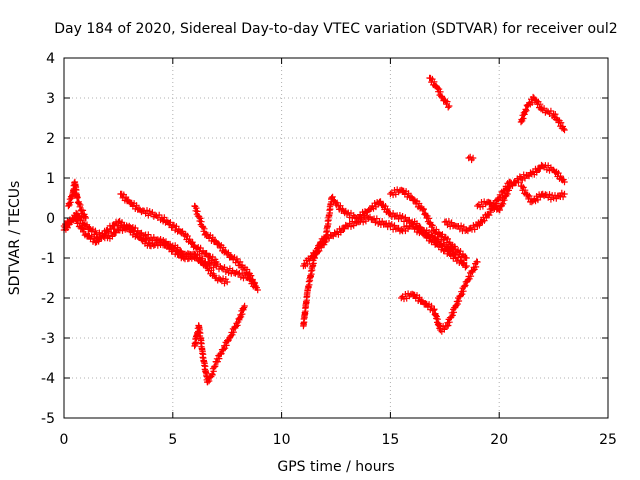 The height and width of the screenshot is (480, 640). I want to click on series-arc-o, so click(542, 194).